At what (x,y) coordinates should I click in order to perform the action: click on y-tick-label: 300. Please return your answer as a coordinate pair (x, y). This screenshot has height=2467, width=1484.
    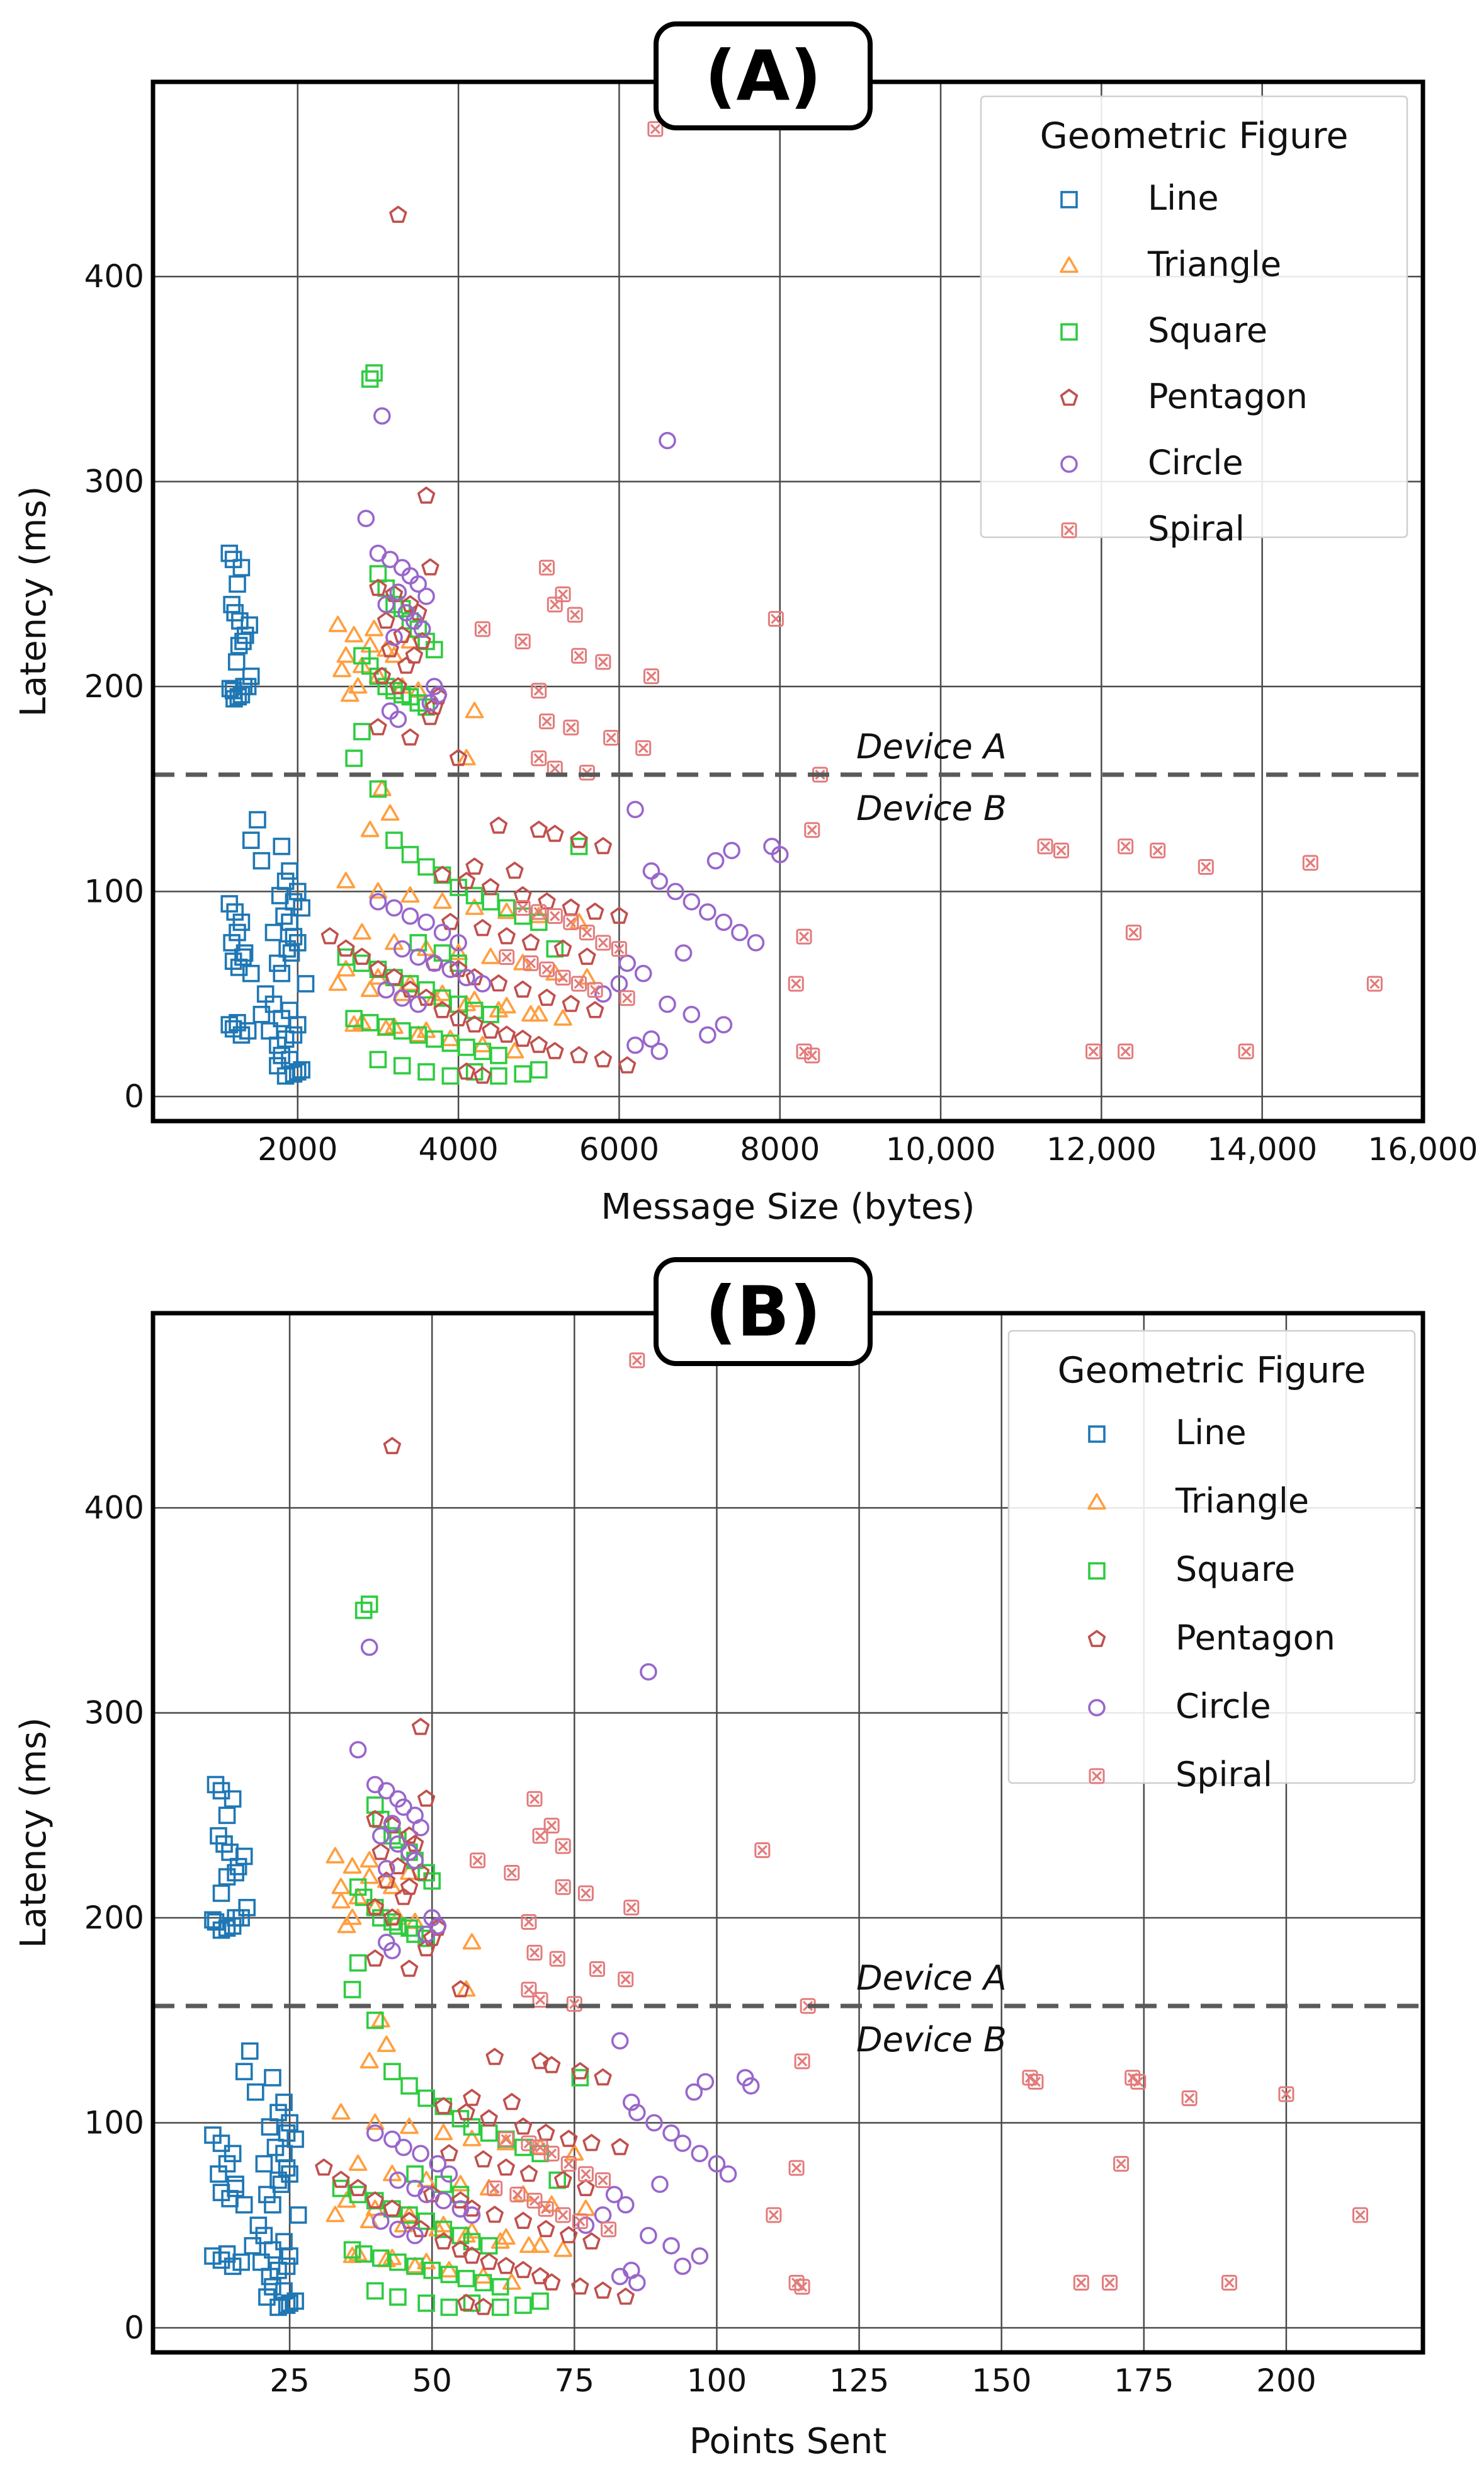
    Looking at the image, I should click on (114, 482).